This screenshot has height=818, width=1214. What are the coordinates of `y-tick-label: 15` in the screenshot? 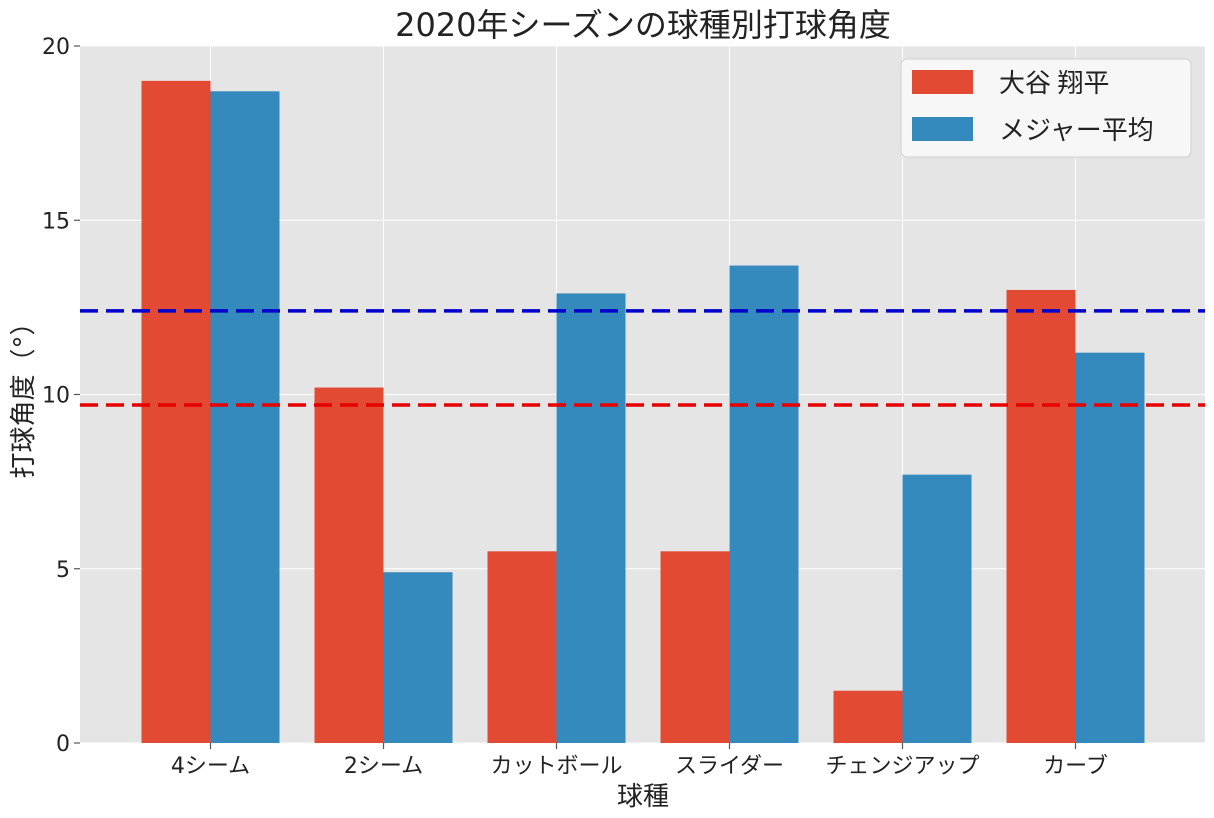 It's located at (56, 221).